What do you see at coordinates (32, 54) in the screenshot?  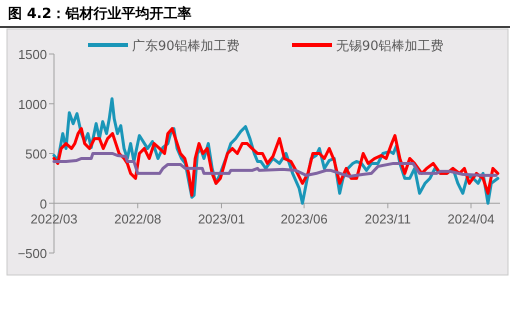 I see `y-tick-label: 1500` at bounding box center [32, 54].